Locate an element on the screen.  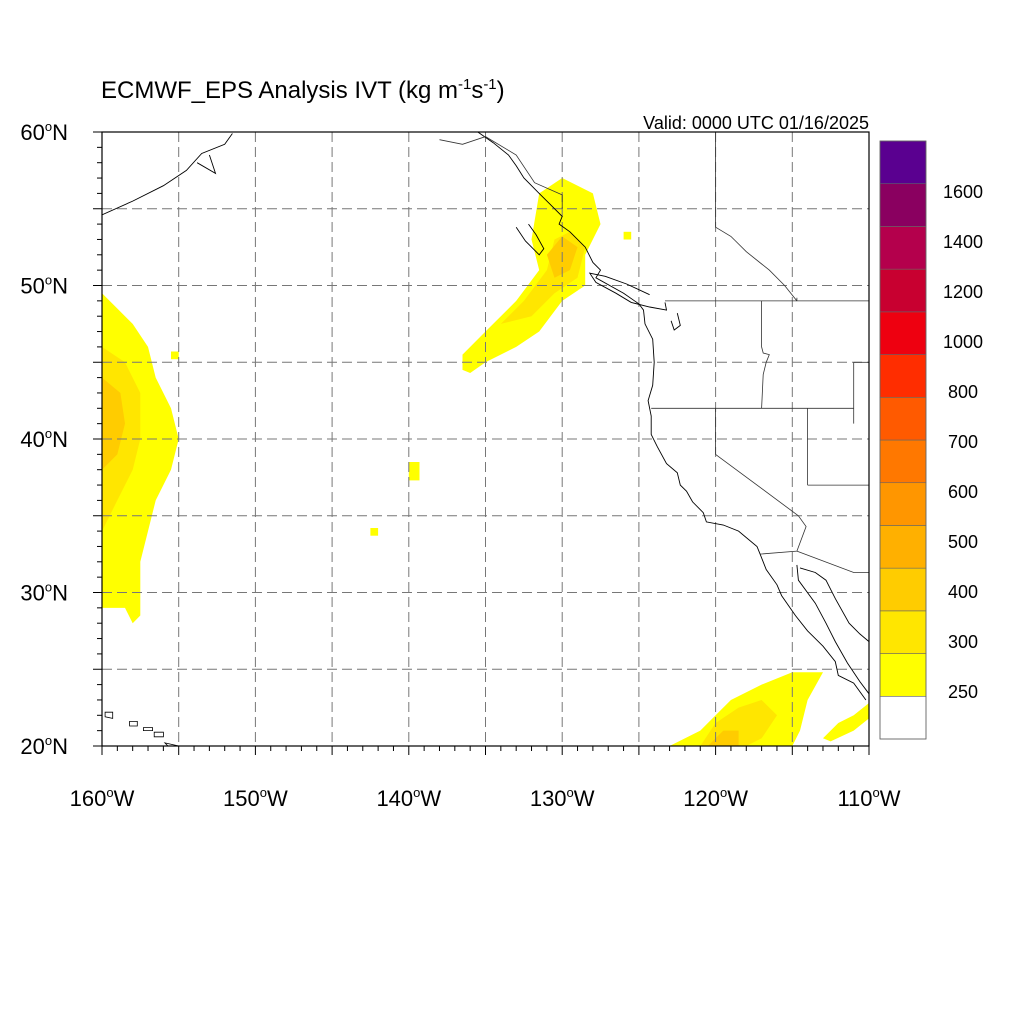
lon-label: 160oW is located at coordinates (102, 798).